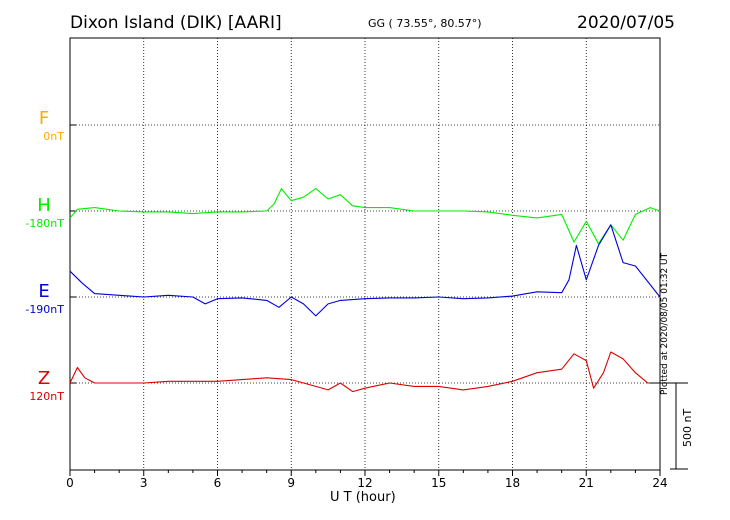  Describe the element at coordinates (512, 483) in the screenshot. I see `x-tick-label: 18` at that location.